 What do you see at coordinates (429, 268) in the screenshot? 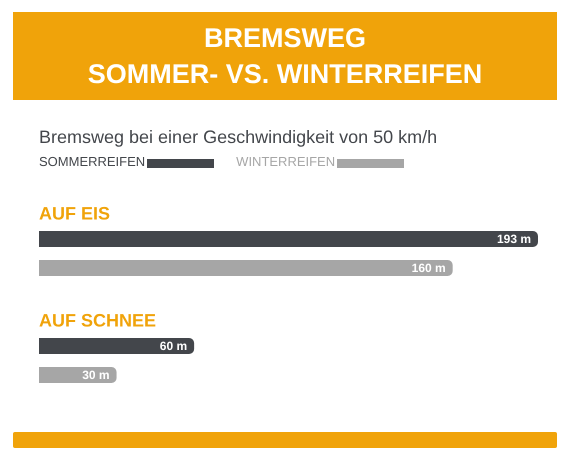
I see `data-label: 160 m` at bounding box center [429, 268].